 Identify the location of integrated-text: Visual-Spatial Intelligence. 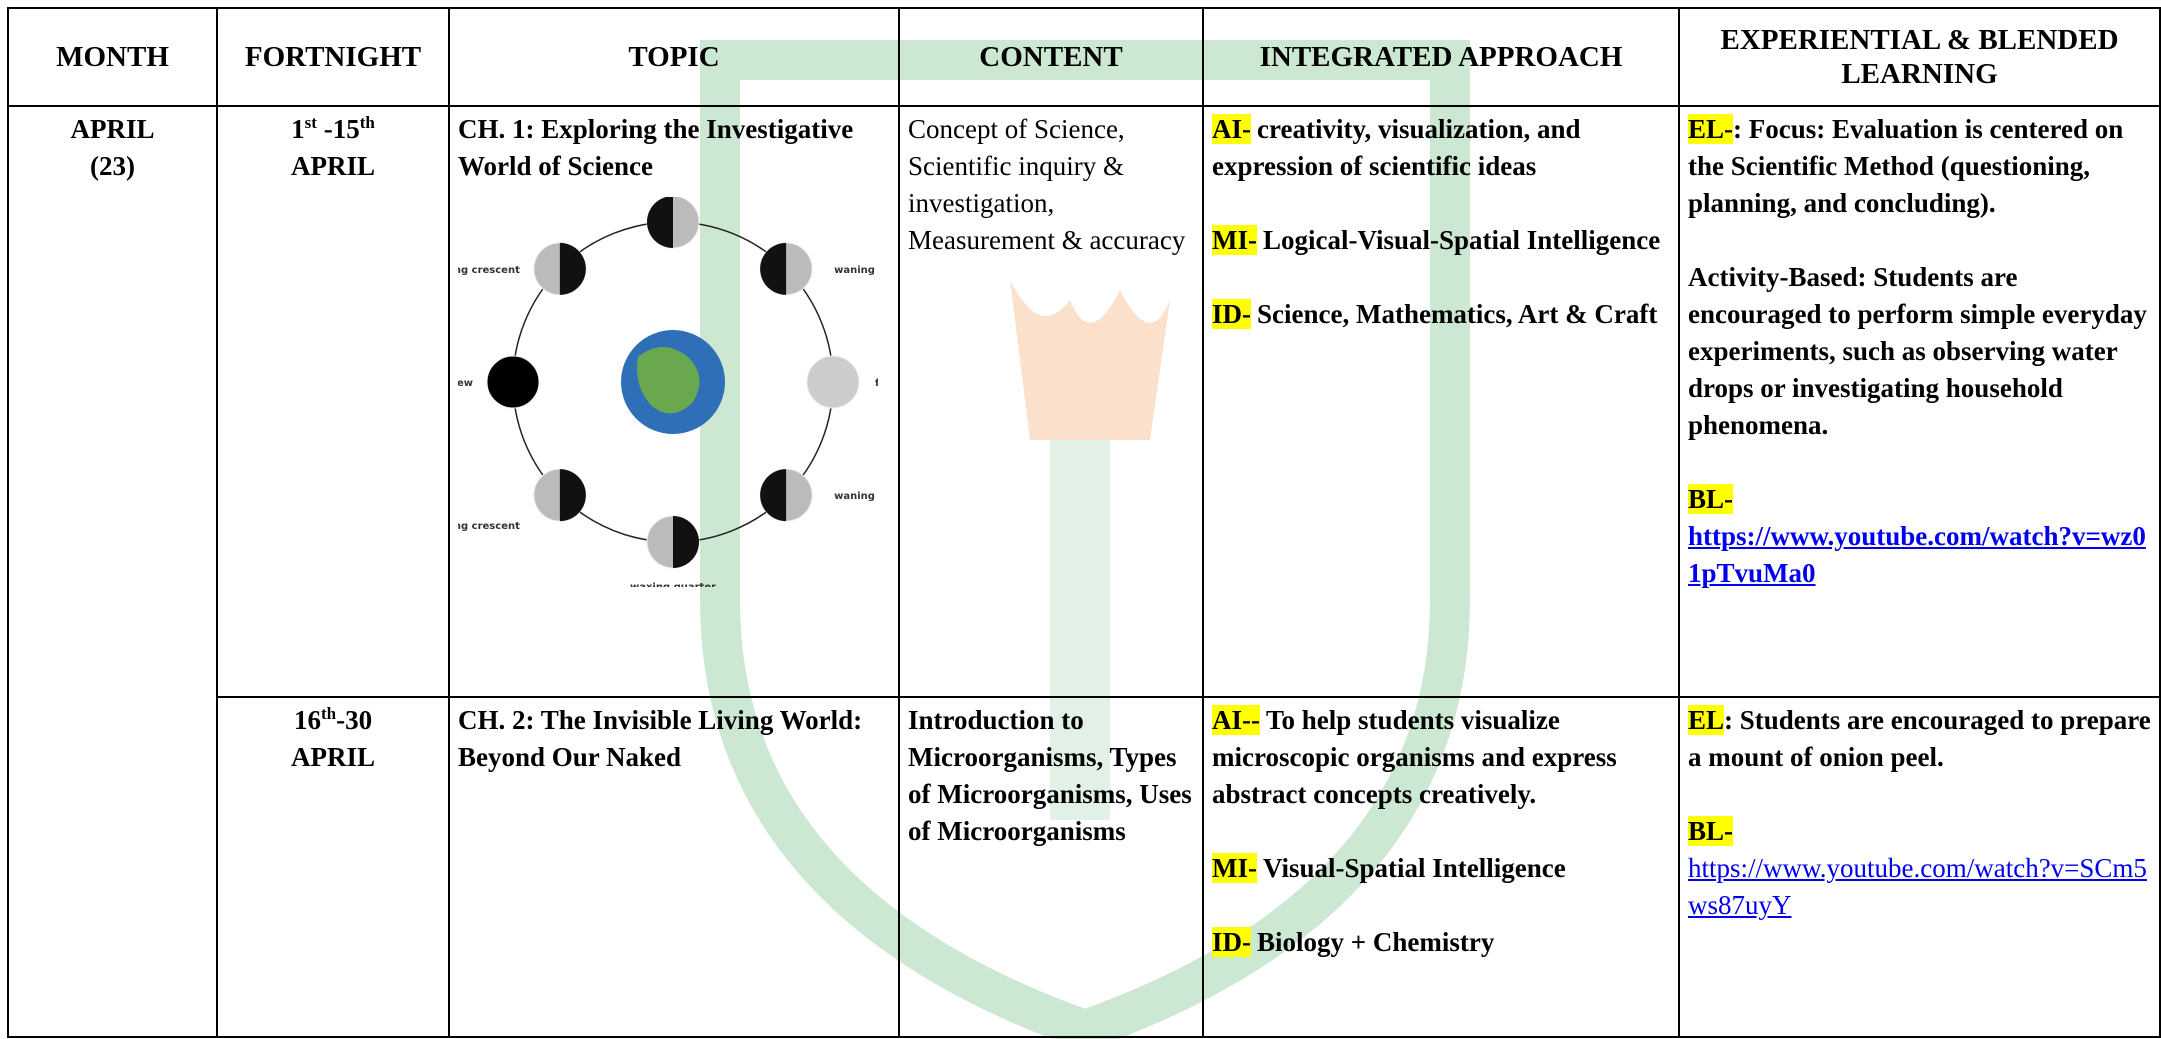
(1414, 868).